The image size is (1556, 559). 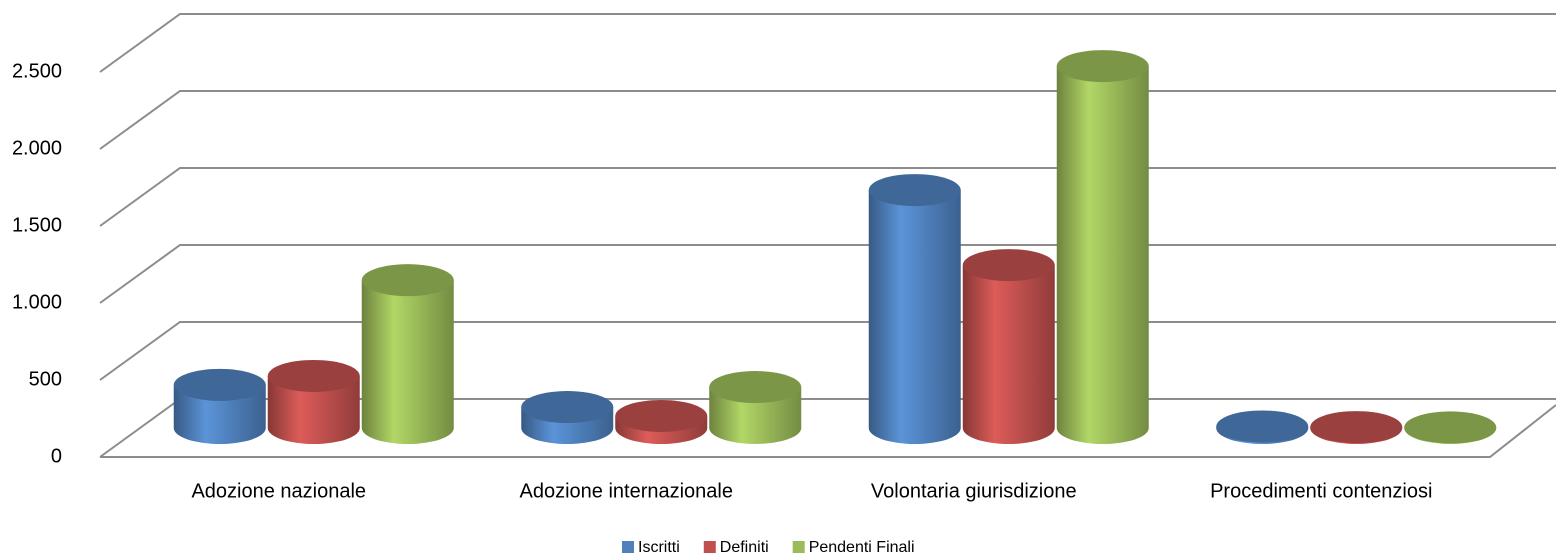 I want to click on legend-label: Definiti, so click(x=744, y=547).